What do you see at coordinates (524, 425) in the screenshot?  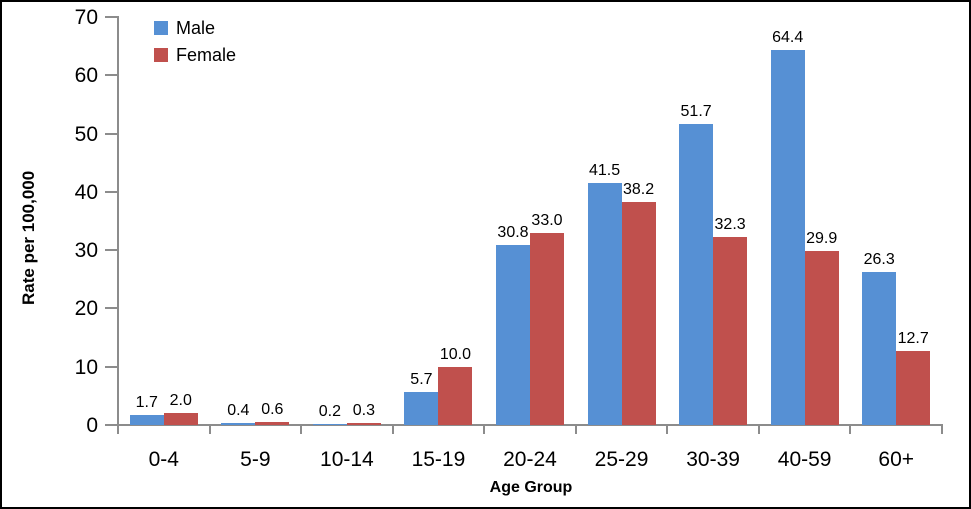 I see `x-axis-line` at bounding box center [524, 425].